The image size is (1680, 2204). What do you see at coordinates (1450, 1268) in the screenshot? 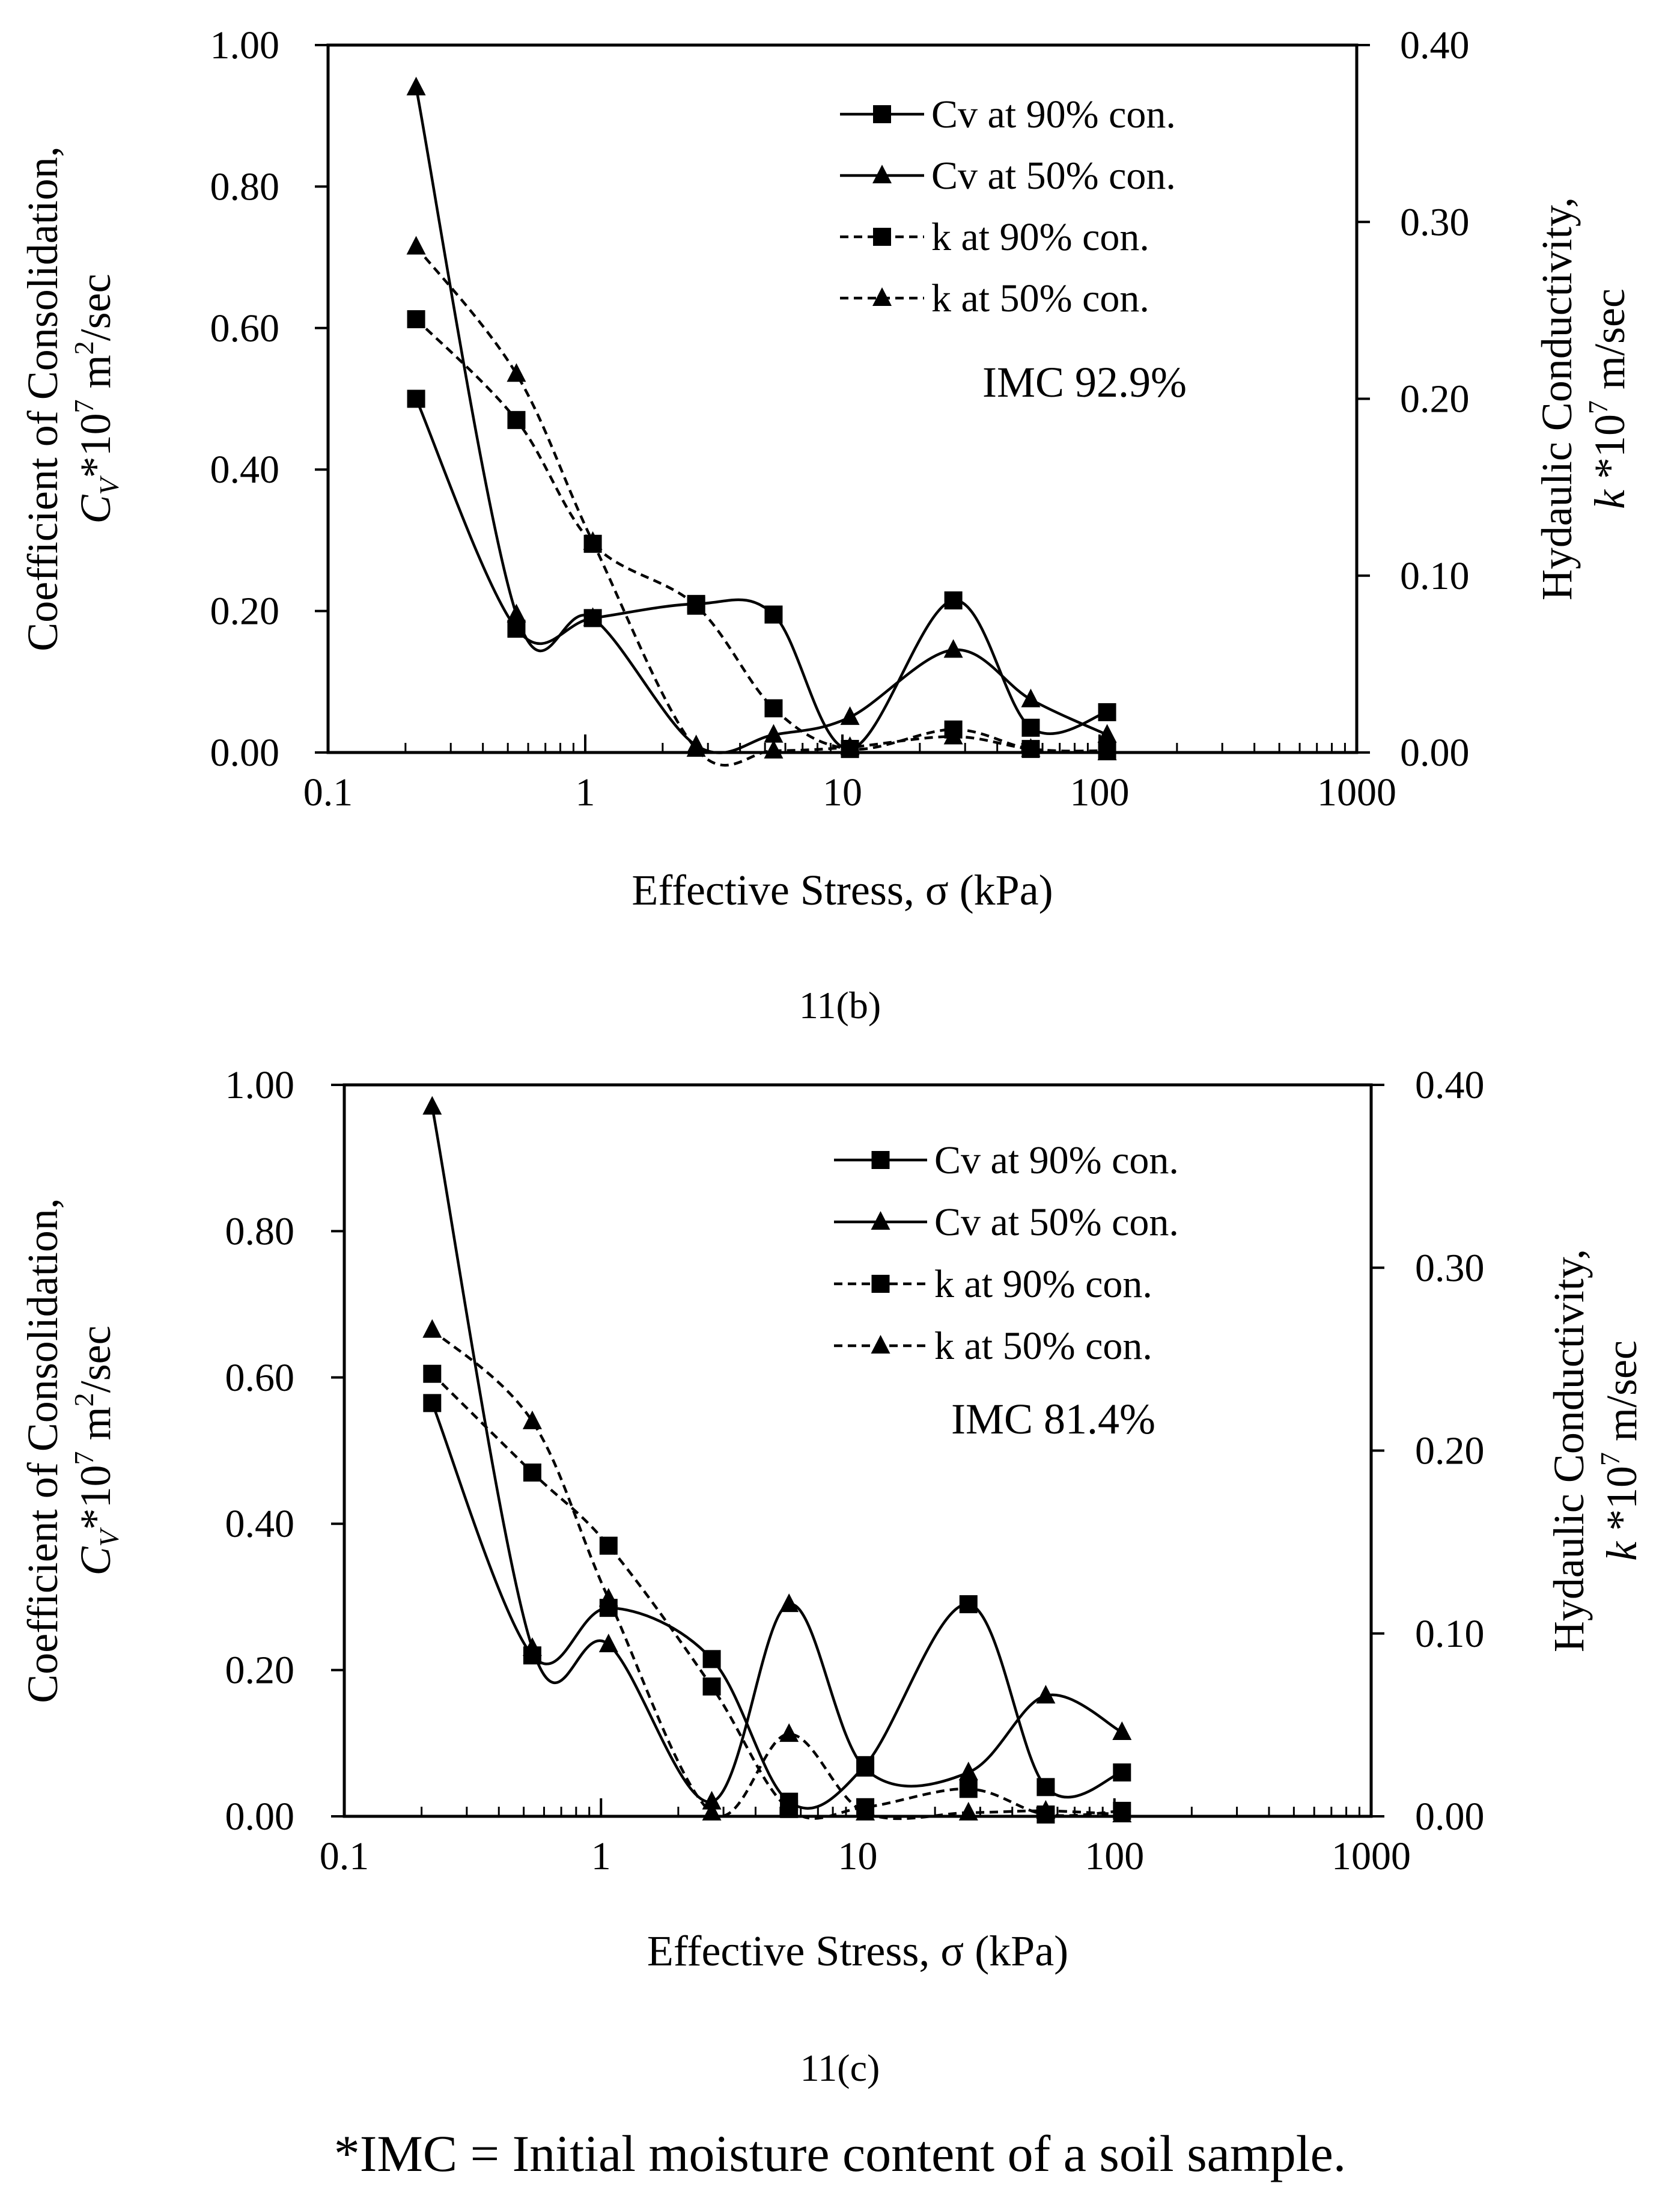
I see `c2-y-right-tick-label: 0.30` at bounding box center [1450, 1268].